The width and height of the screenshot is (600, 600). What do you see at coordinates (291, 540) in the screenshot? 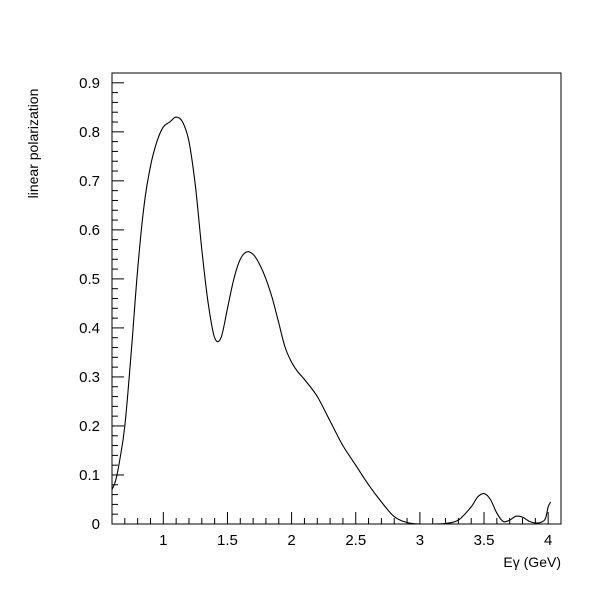
I see `x-tick-label: 2` at bounding box center [291, 540].